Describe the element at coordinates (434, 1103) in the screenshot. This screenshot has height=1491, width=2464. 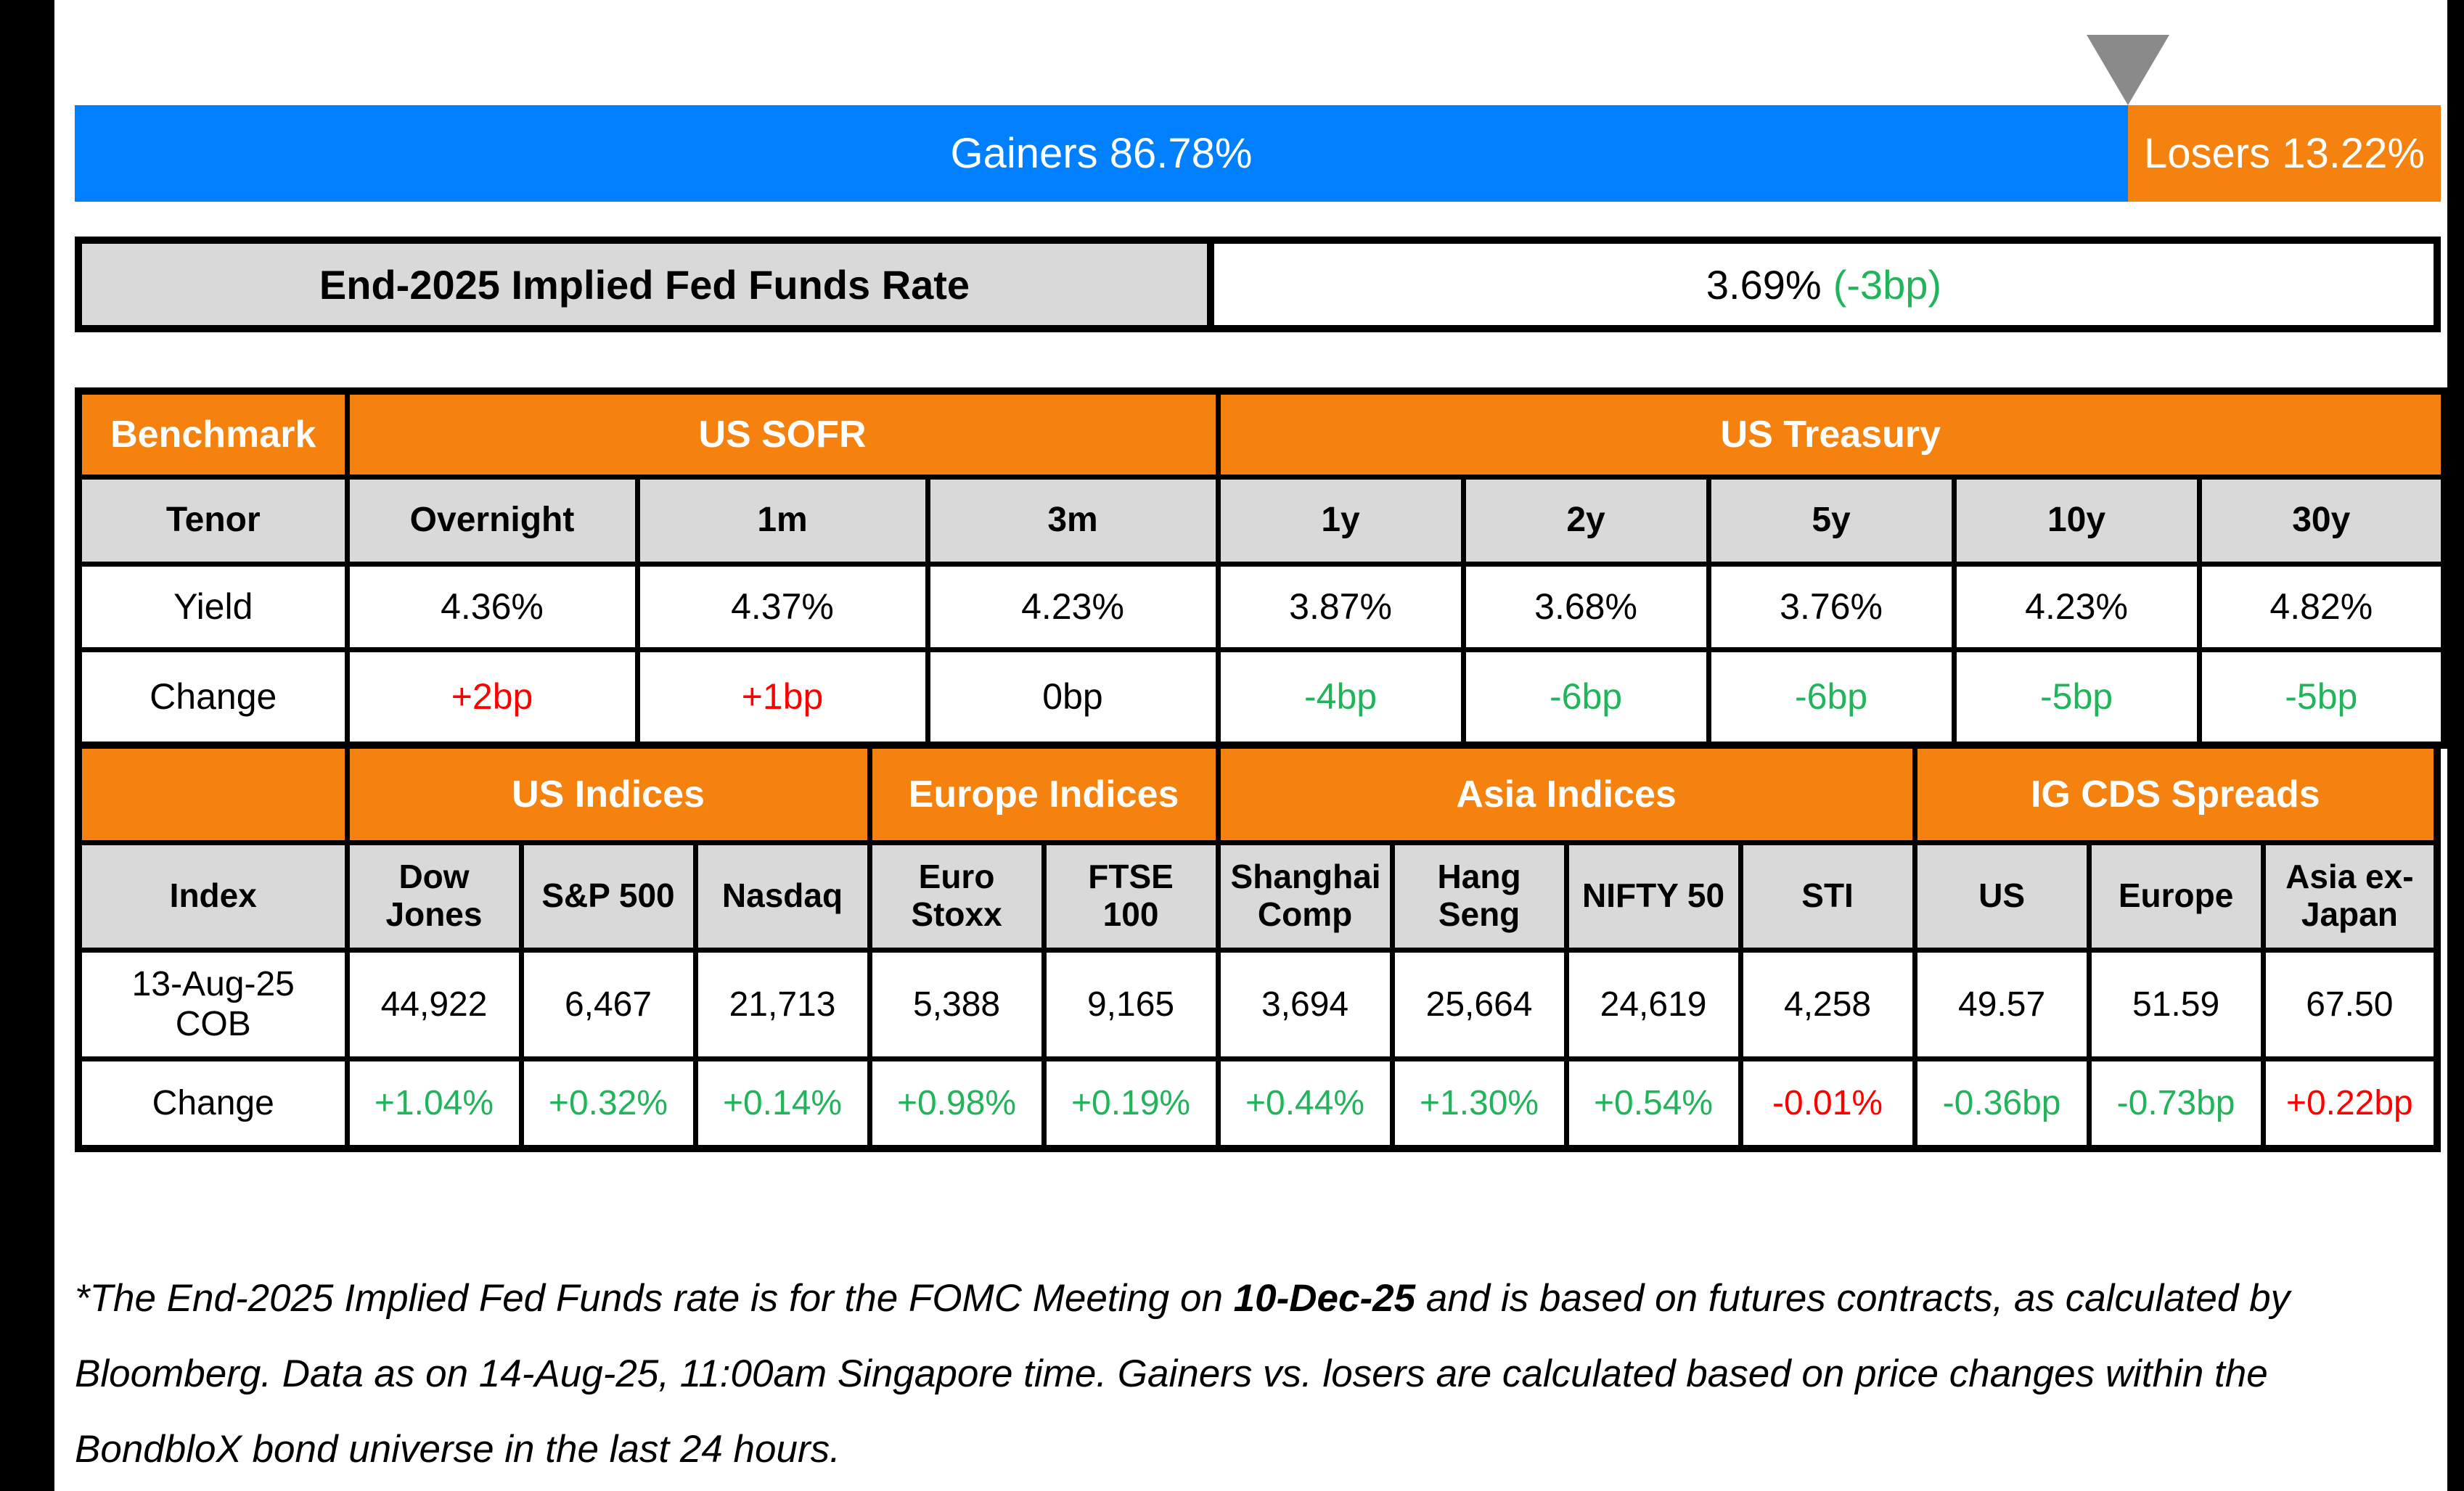
I see `index-change-cell: +1.04%` at that location.